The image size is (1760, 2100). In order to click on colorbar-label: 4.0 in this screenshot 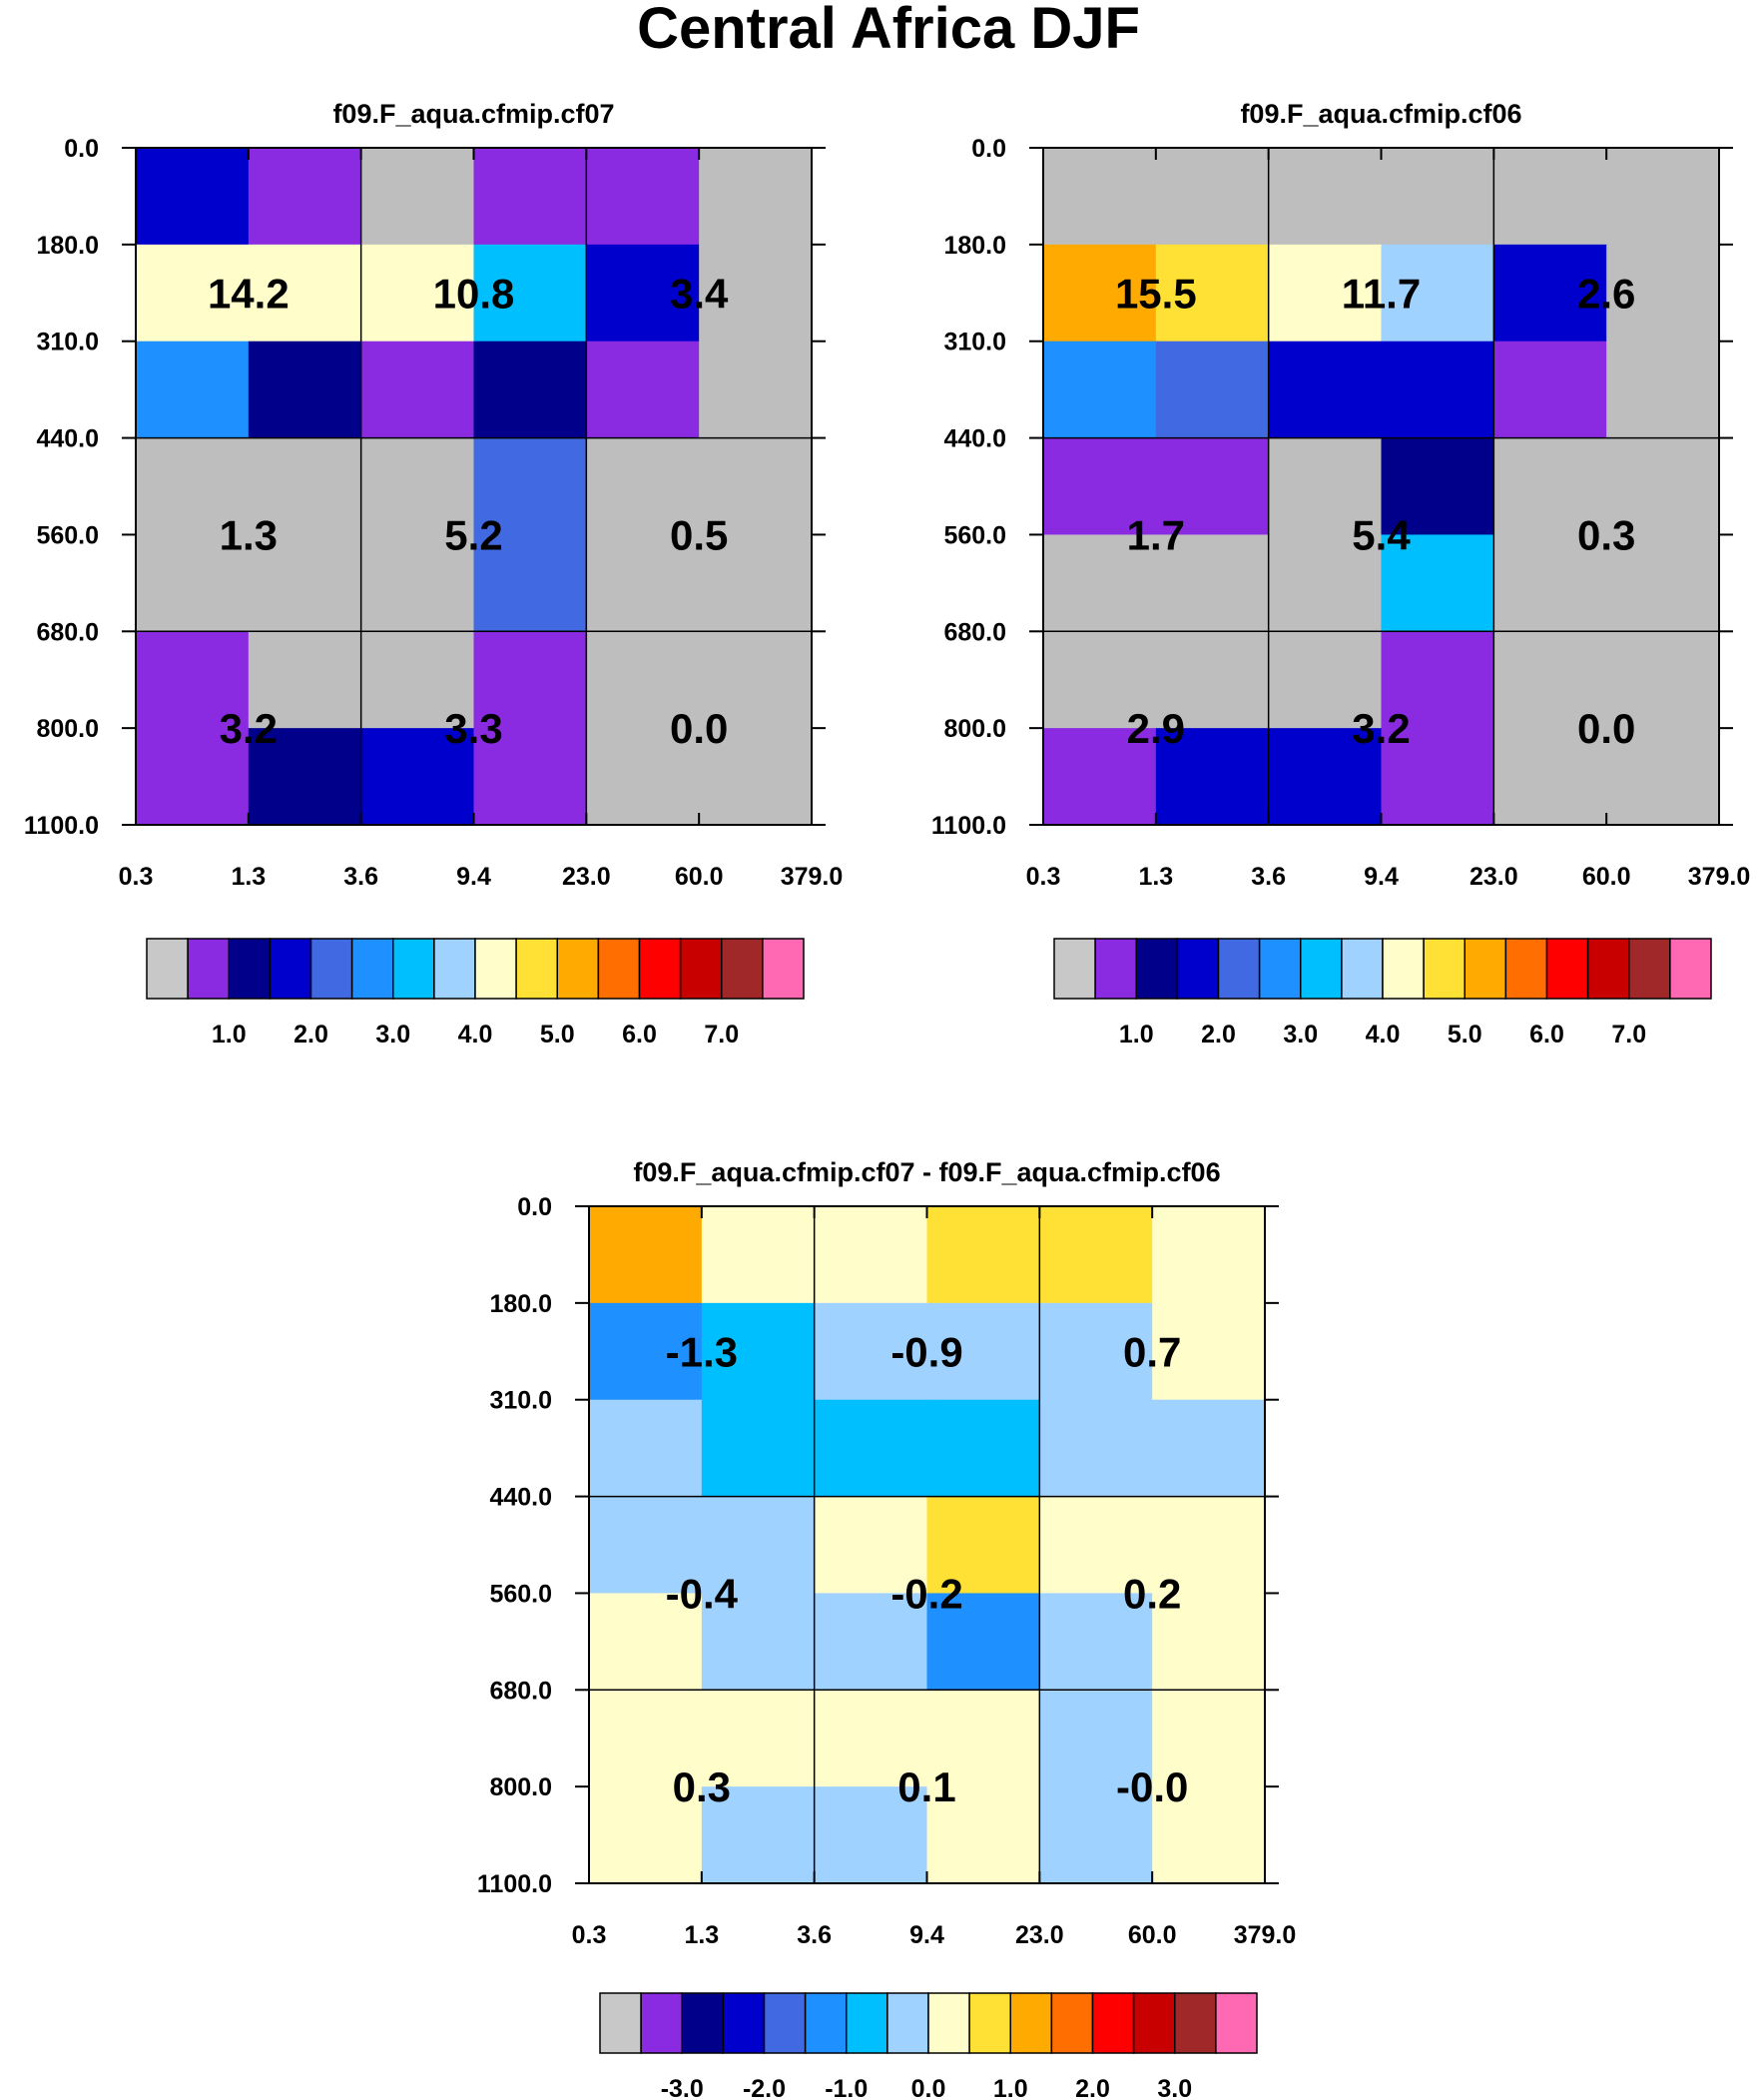, I will do `click(475, 1035)`.